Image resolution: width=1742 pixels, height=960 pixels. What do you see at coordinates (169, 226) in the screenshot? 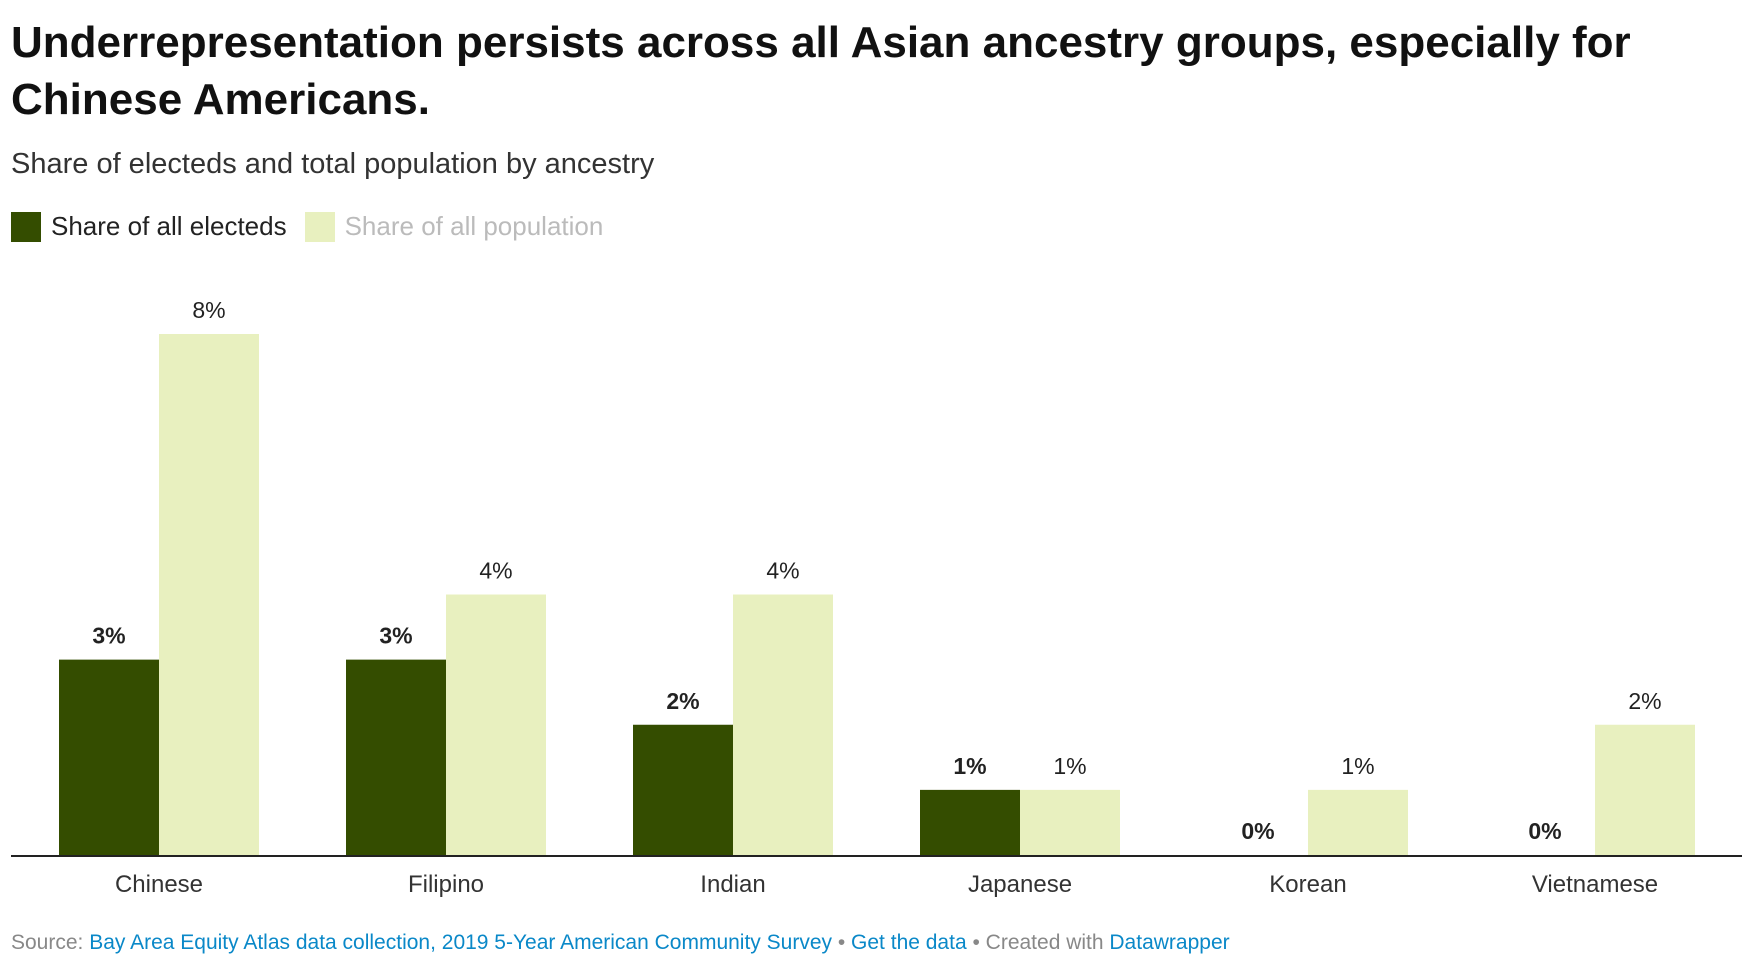
I see `legend-label-electeds: Share of all electeds` at bounding box center [169, 226].